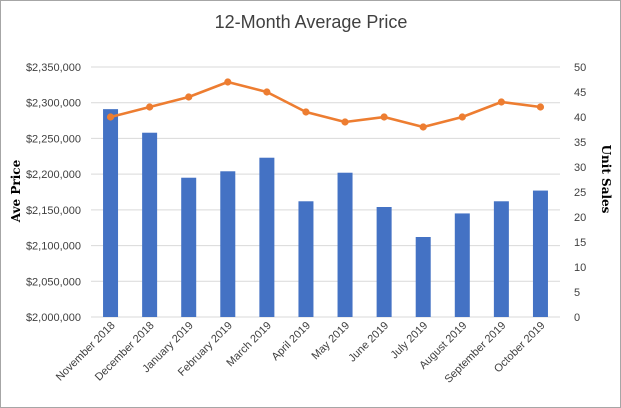 The image size is (621, 408). Describe the element at coordinates (580, 68) in the screenshot. I see `y2-tick-label: 50` at that location.